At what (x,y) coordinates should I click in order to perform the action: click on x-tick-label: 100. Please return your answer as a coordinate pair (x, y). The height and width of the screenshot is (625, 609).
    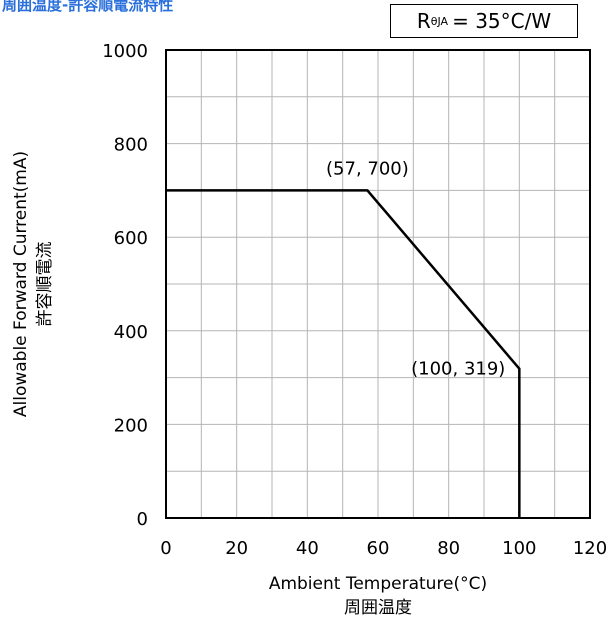
    Looking at the image, I should click on (519, 548).